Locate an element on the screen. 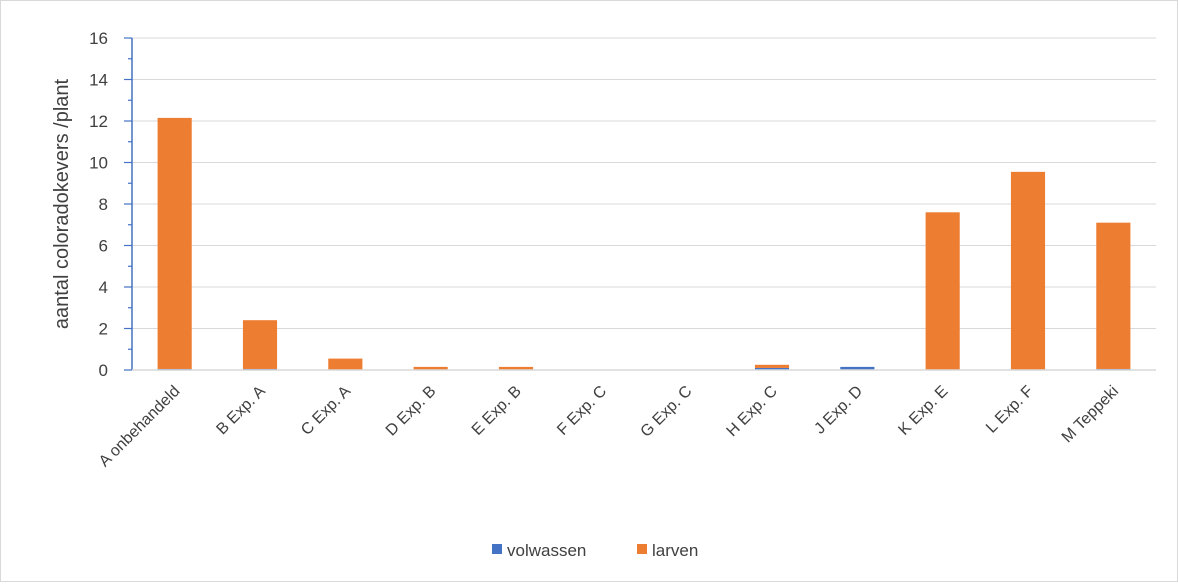 The width and height of the screenshot is (1178, 586). x-tick-label: B Exp. A is located at coordinates (241, 411).